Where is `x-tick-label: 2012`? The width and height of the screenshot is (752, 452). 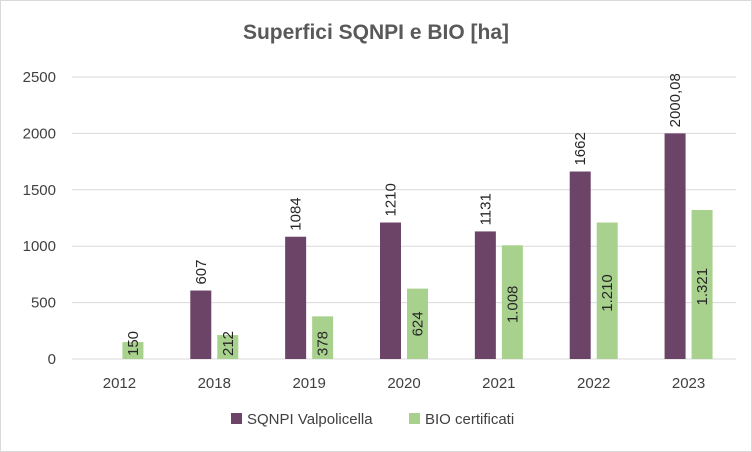
x-tick-label: 2012 is located at coordinates (119, 383).